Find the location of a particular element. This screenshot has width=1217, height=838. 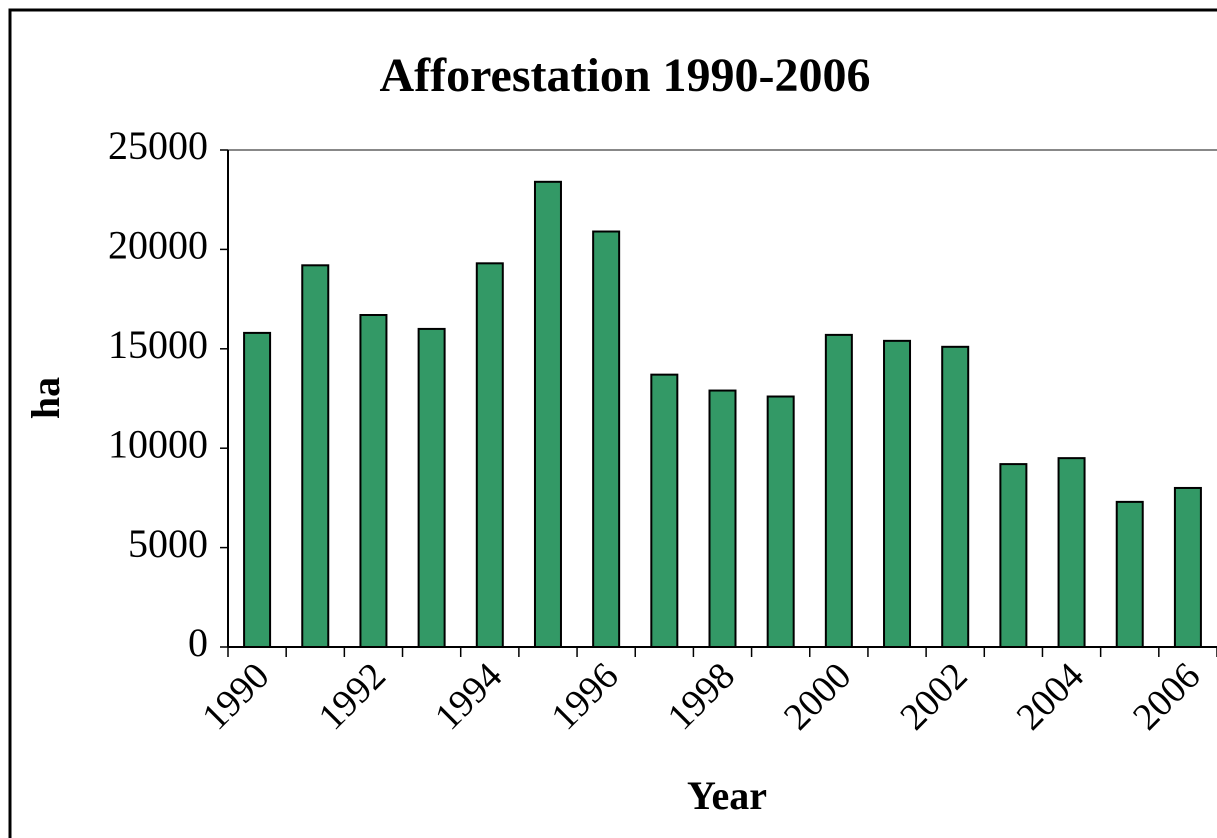

y-axis-label: ha is located at coordinates (45, 398).